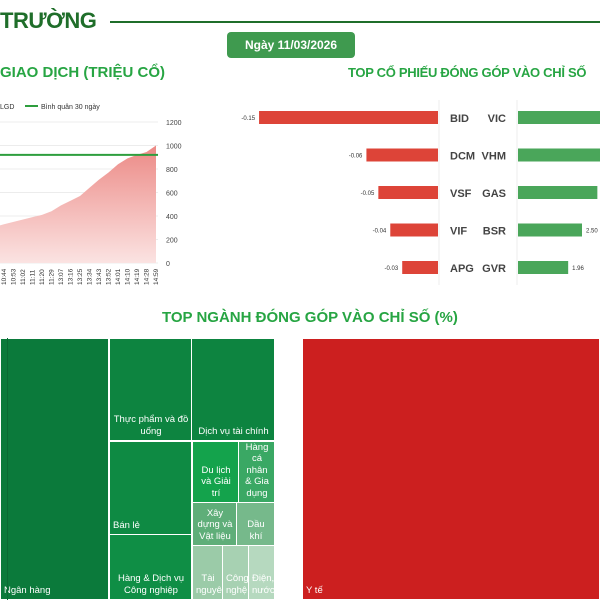 Image resolution: width=600 pixels, height=600 pixels. Describe the element at coordinates (461, 194) in the screenshot. I see `stock-ticker: VSF` at that location.